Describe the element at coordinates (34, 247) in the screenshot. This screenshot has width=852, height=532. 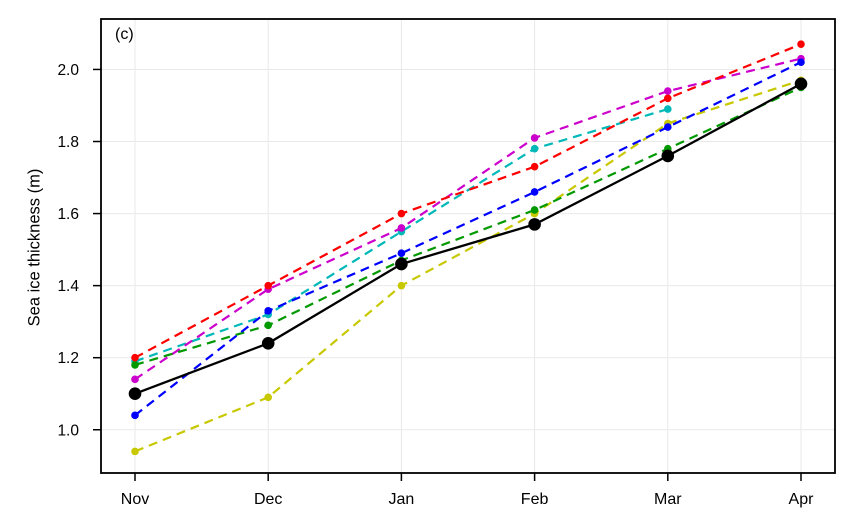
I see `y-axis-title: Sea ice thickness (m)` at that location.